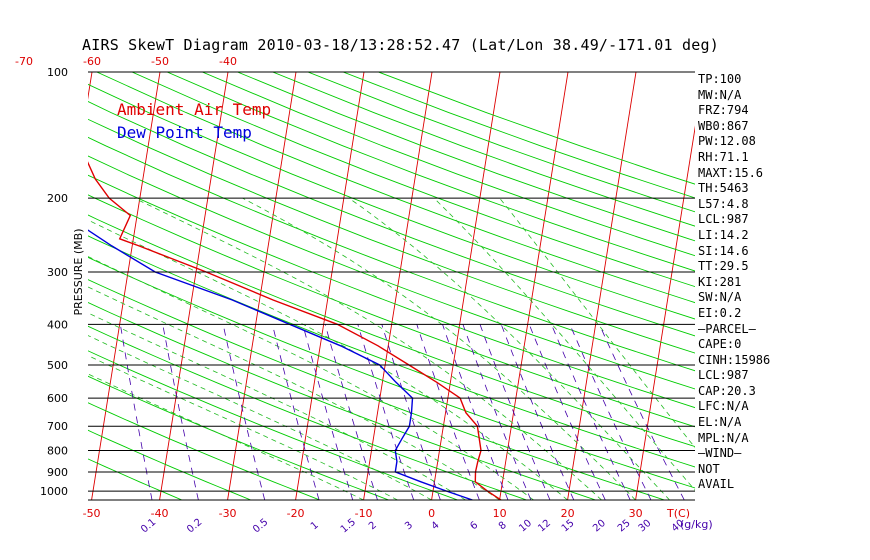  I want to click on stat-line: –WIND–, so click(720, 453).